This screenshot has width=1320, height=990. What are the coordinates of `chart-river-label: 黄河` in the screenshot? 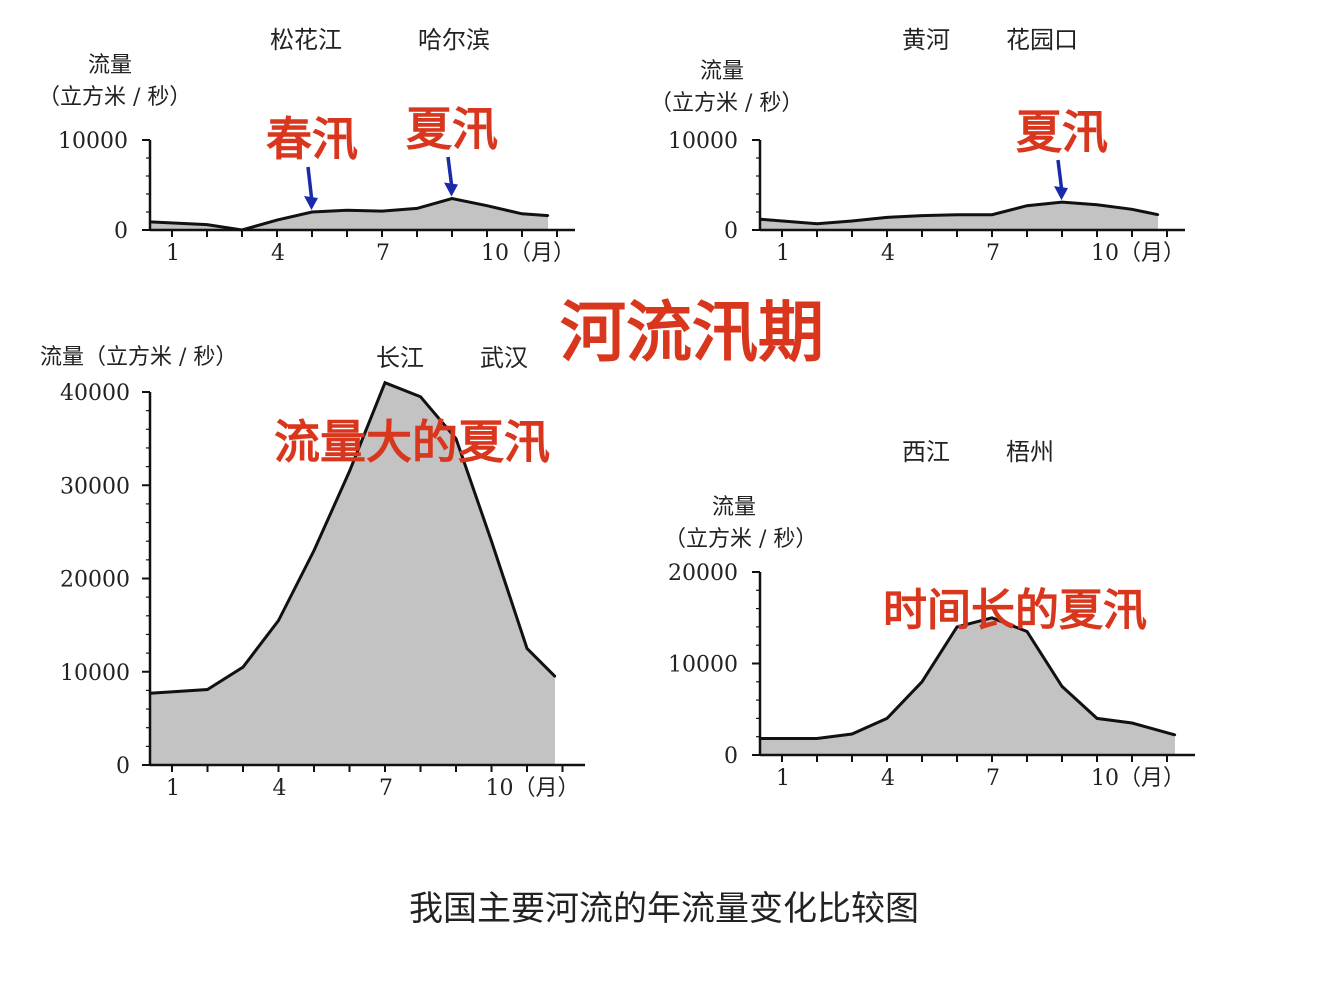 It's located at (926, 40).